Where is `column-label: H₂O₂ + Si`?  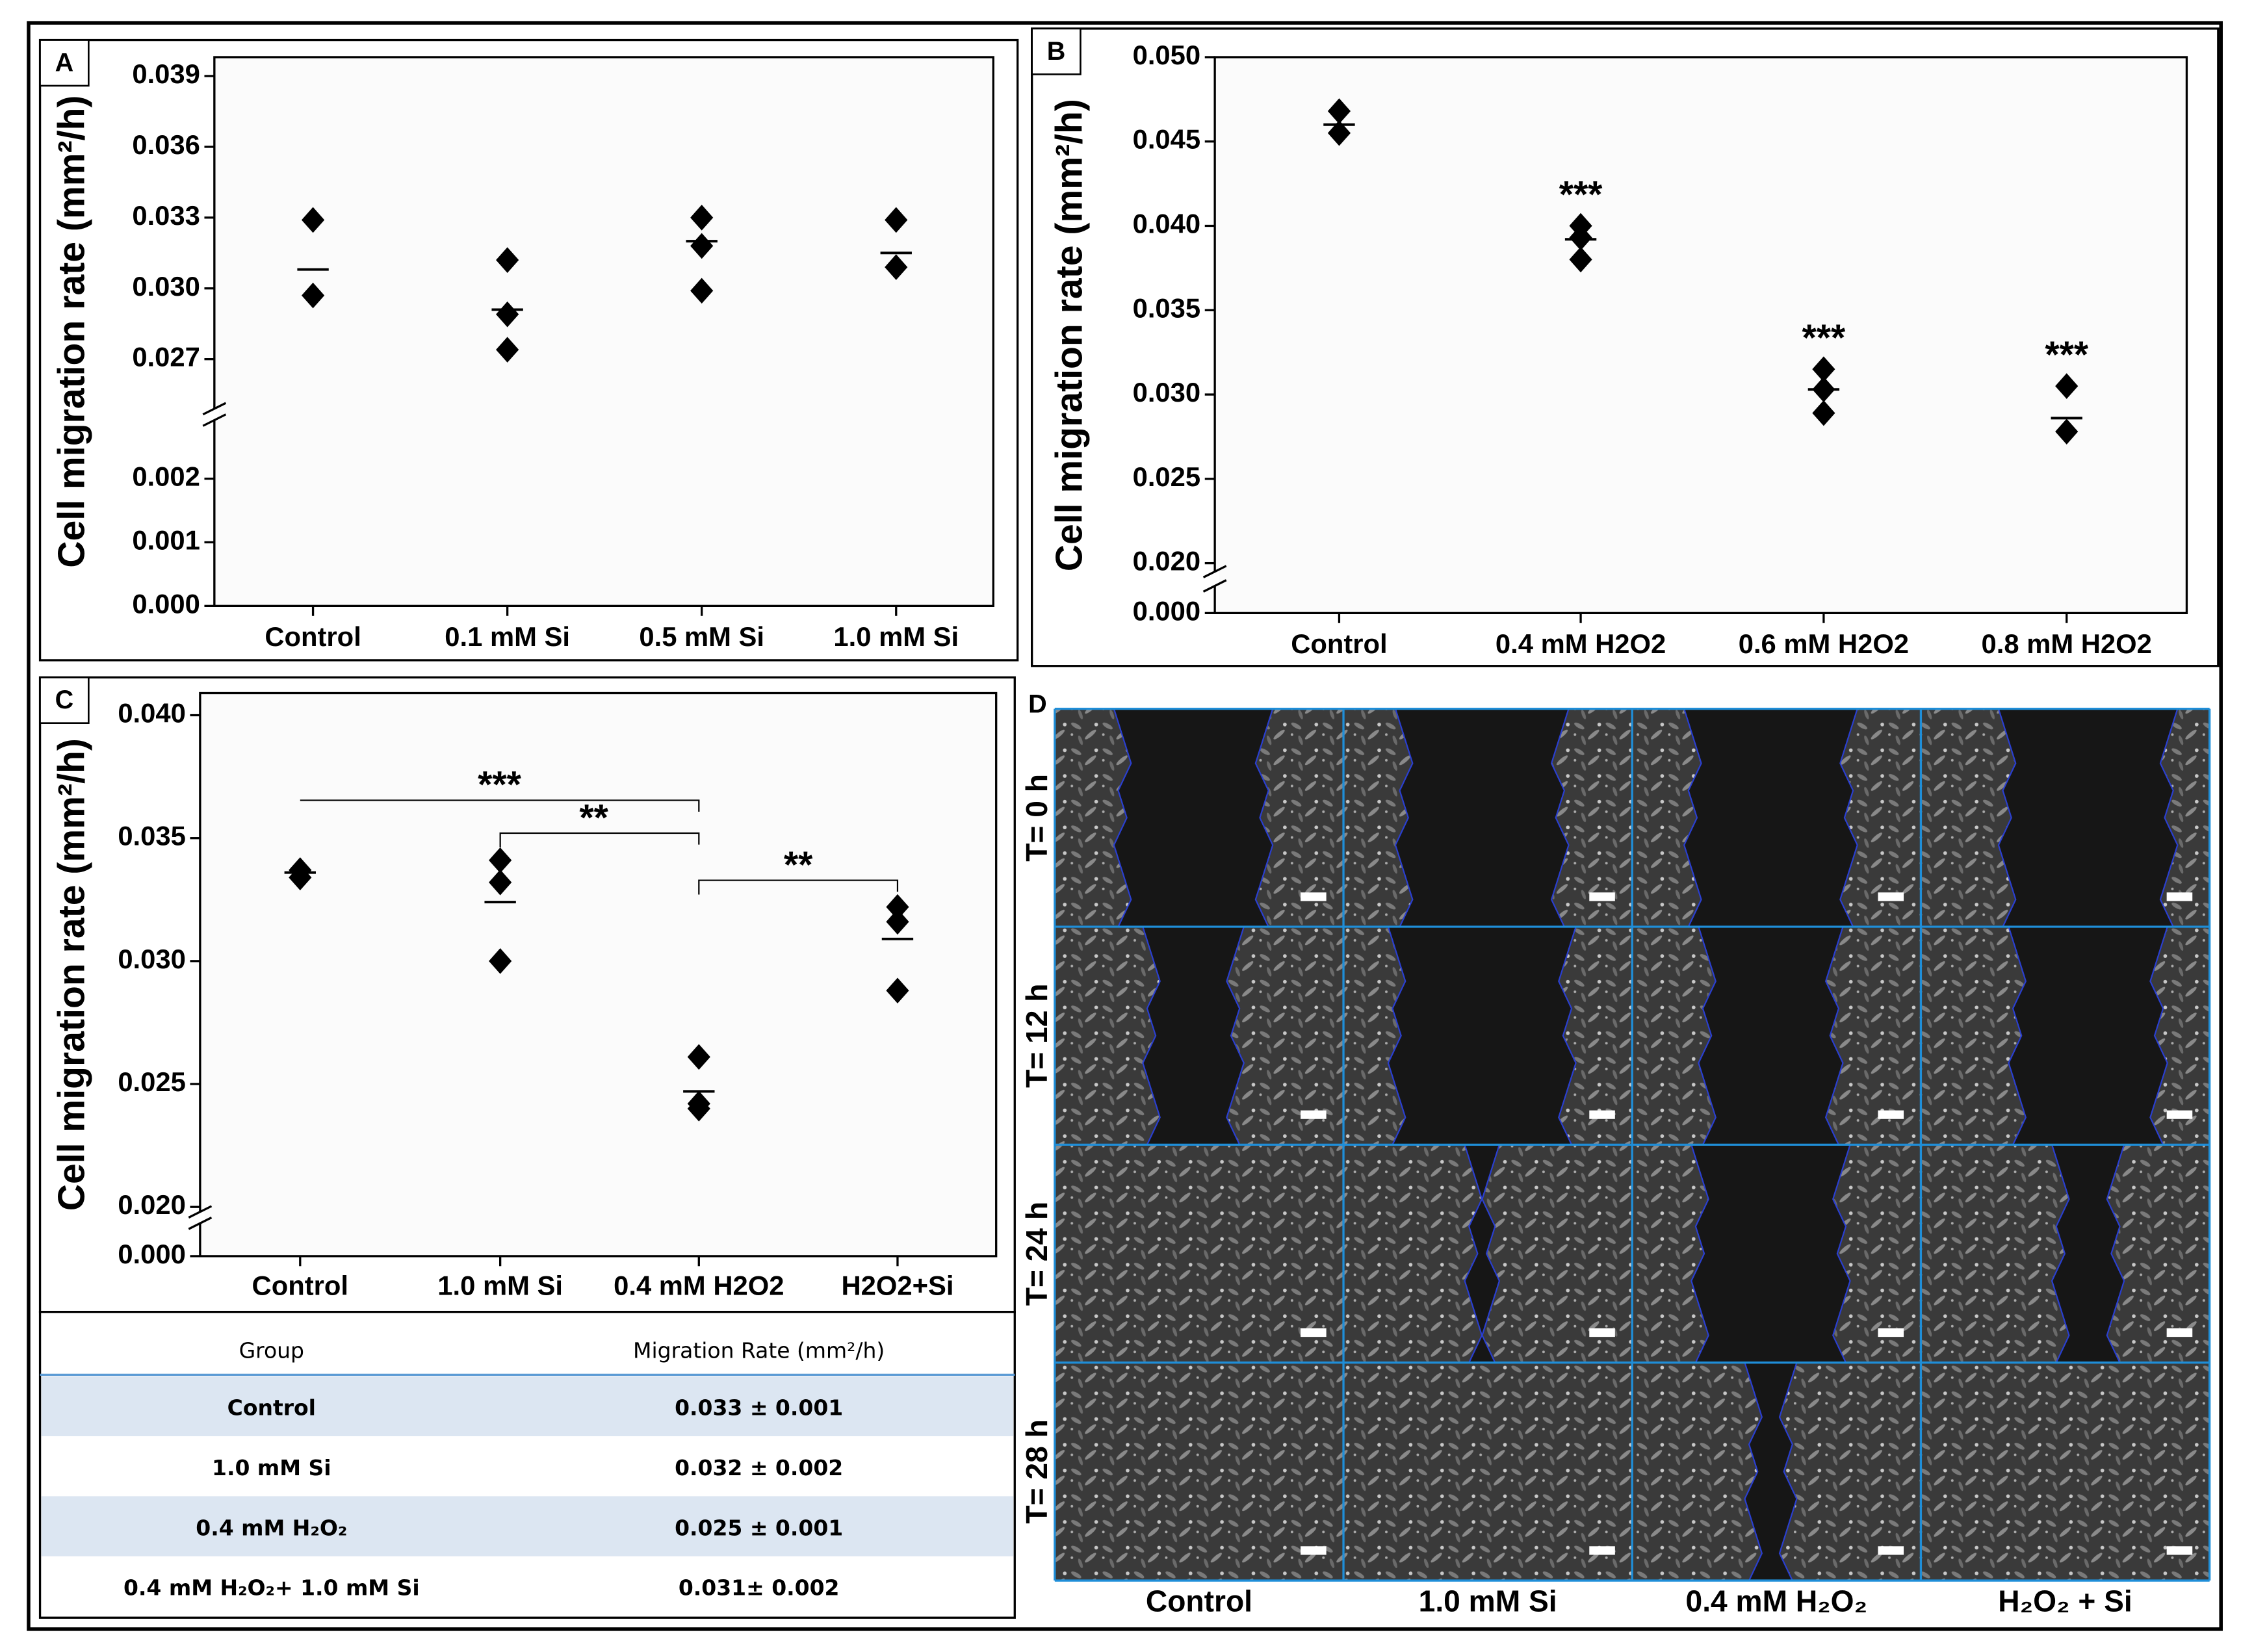 column-label: H₂O₂ + Si is located at coordinates (2065, 1601).